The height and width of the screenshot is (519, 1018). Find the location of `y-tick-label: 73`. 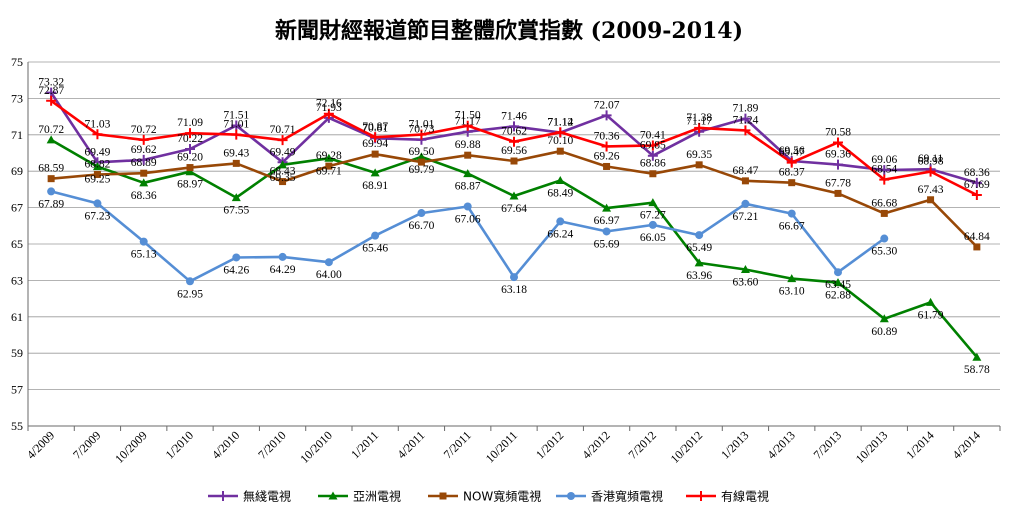

y-tick-label: 73 is located at coordinates (17, 98).